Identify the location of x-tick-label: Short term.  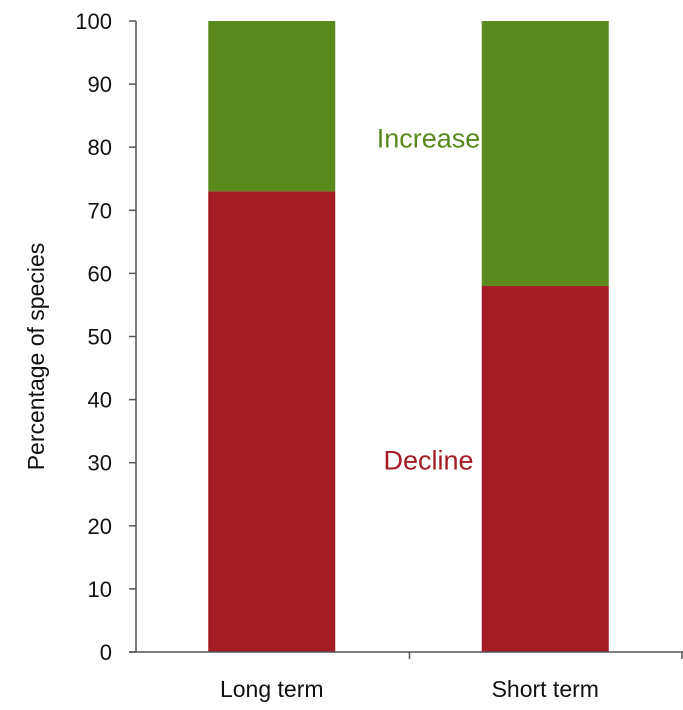
(545, 689).